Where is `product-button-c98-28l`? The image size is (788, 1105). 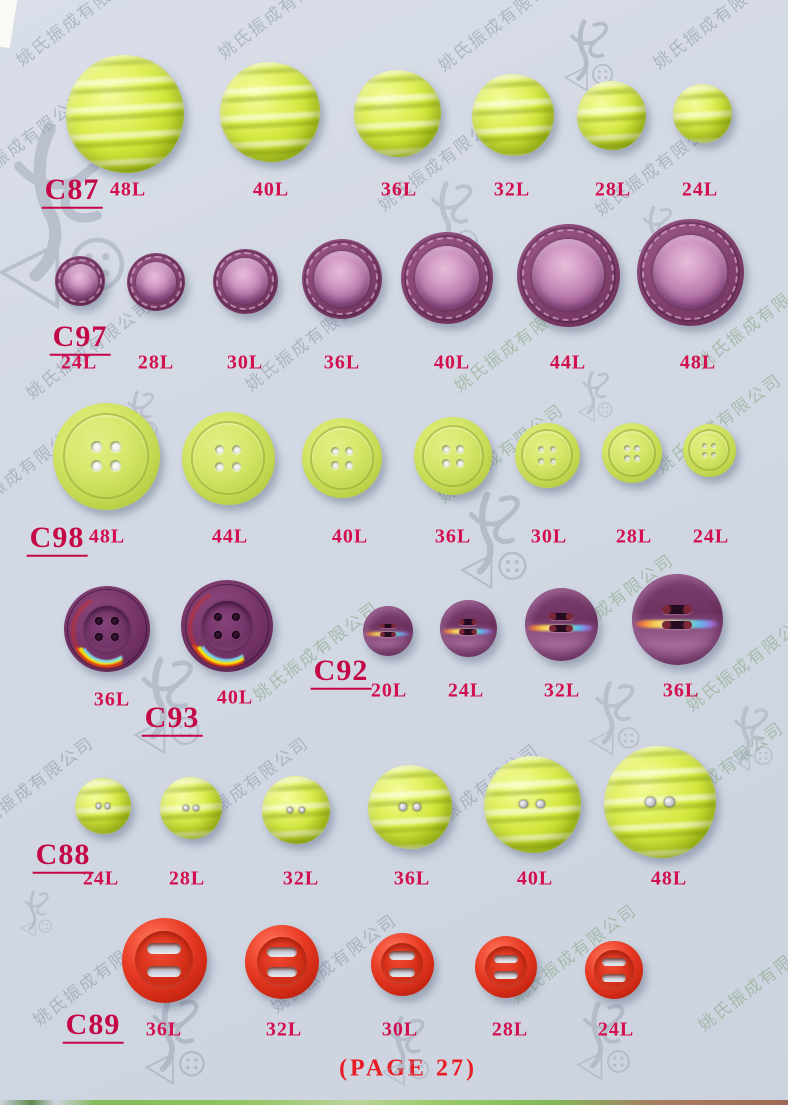
product-button-c98-28l is located at coordinates (632, 453).